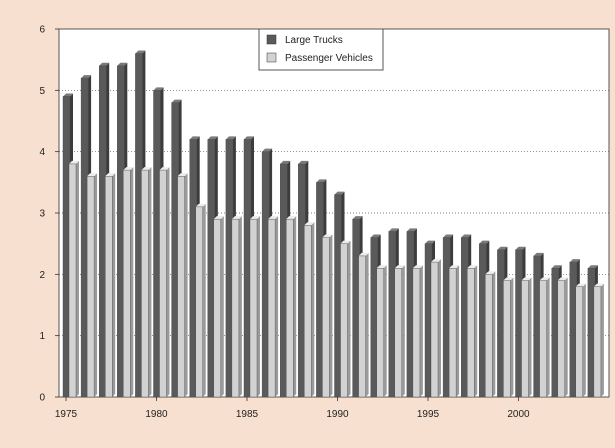  I want to click on x-axis: 1975 1980 1985 1990 1995 2000, so click(292, 408).